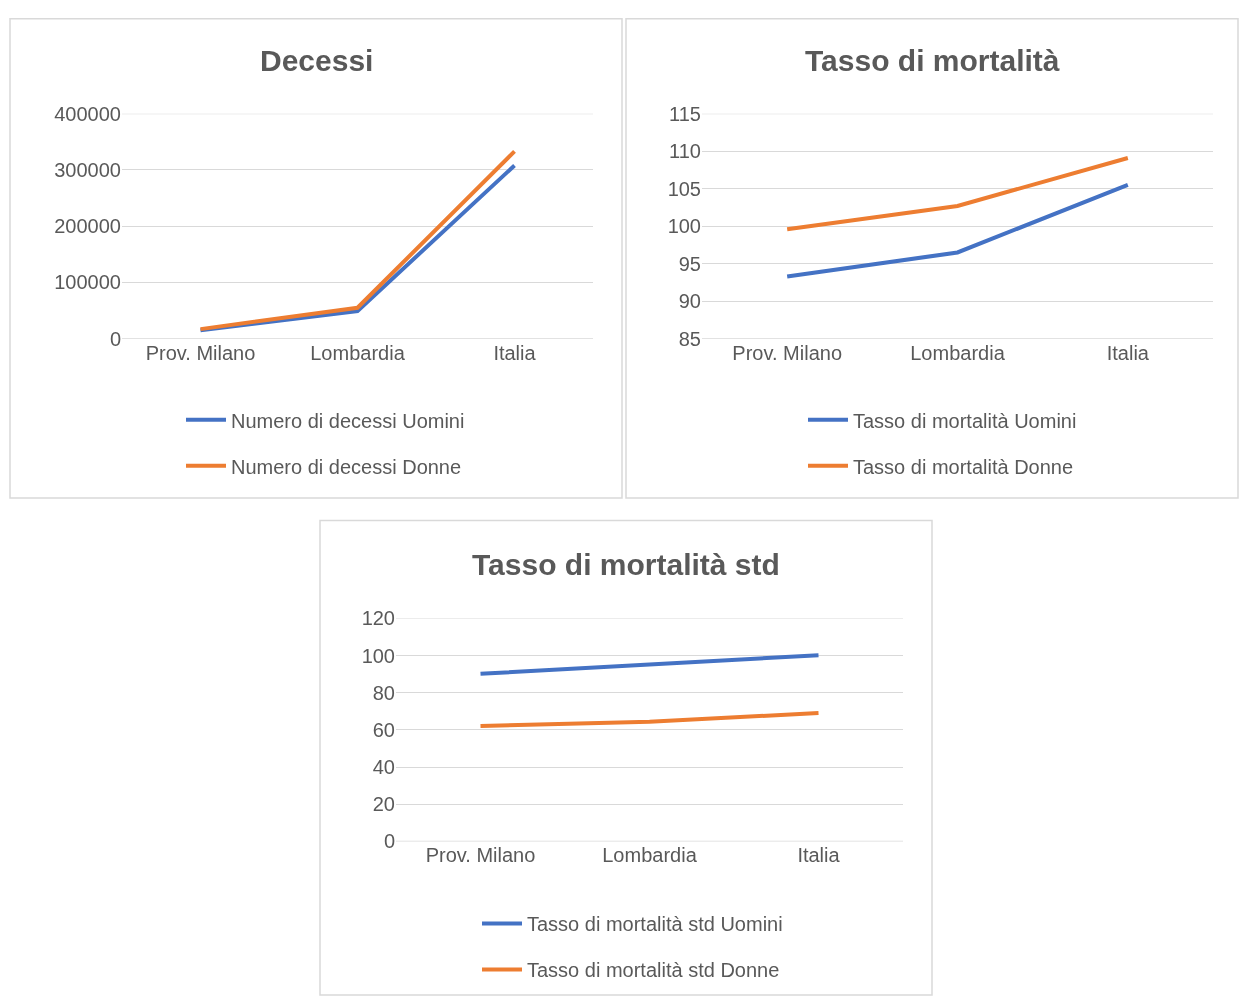 The width and height of the screenshot is (1239, 1007). Describe the element at coordinates (965, 420) in the screenshot. I see `legend-label: Tasso di mortalità Uomini` at that location.